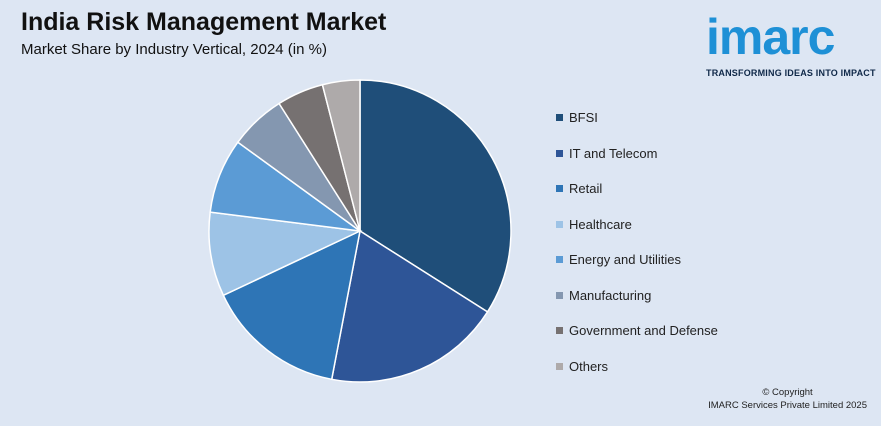 The width and height of the screenshot is (881, 426). Describe the element at coordinates (589, 366) in the screenshot. I see `legend-label: Others` at that location.